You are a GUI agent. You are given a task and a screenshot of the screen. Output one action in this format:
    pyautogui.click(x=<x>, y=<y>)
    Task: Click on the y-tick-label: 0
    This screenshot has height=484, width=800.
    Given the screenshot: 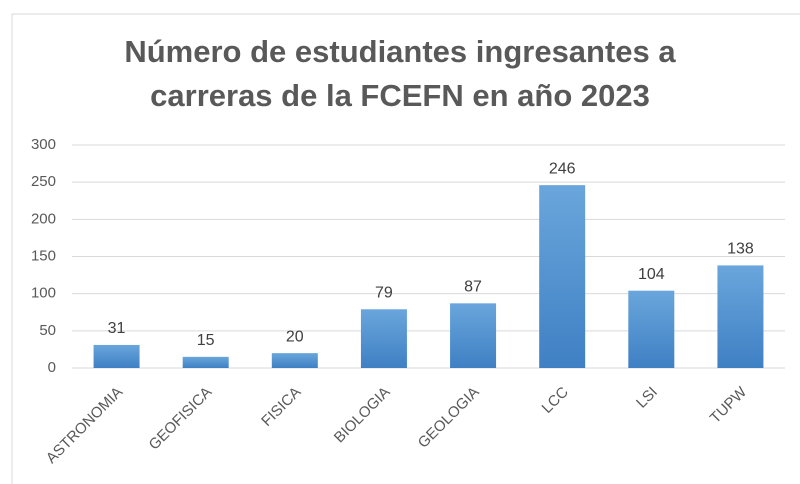 What is the action you would take?
    pyautogui.click(x=52, y=367)
    